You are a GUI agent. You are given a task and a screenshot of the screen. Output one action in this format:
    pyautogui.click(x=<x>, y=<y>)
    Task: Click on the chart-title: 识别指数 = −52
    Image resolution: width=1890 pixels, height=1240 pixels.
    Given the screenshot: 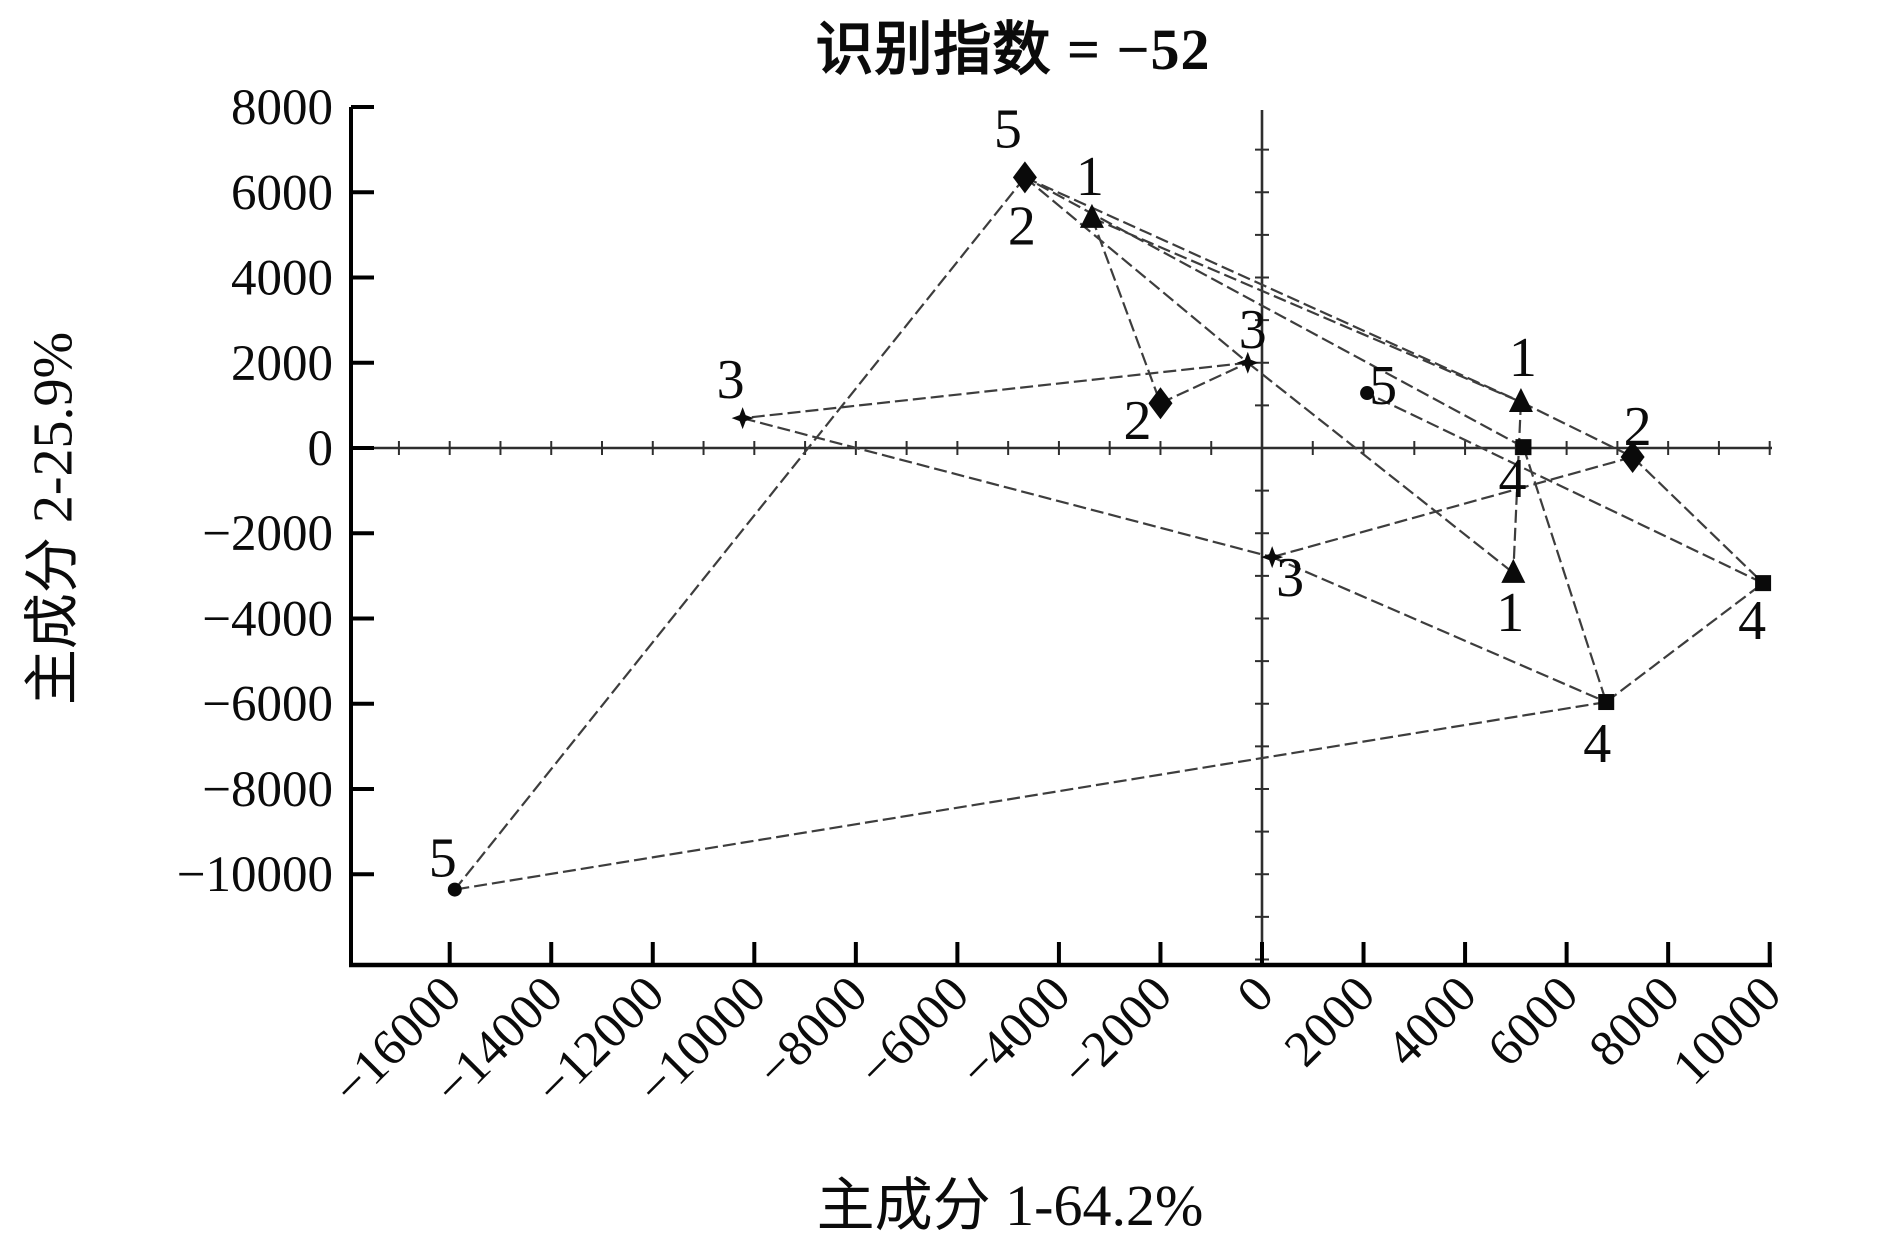 What is the action you would take?
    pyautogui.click(x=1013, y=49)
    